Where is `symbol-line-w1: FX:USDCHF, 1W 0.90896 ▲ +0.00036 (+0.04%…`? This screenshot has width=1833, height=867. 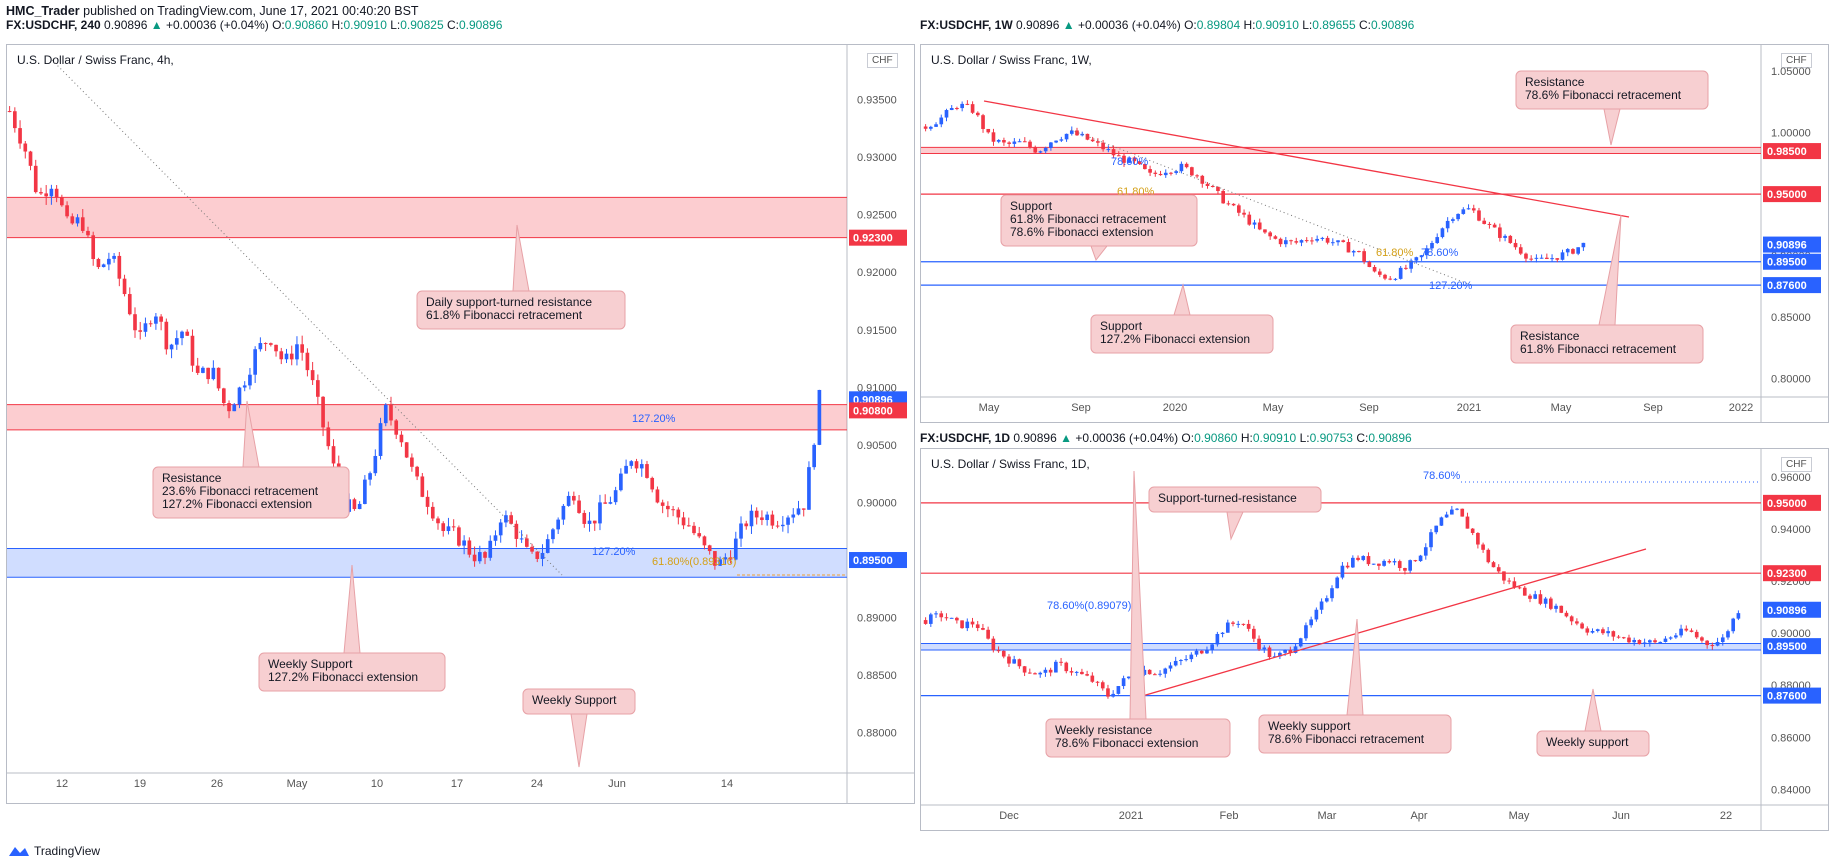 symbol-line-w1: FX:USDCHF, 1W 0.90896 ▲ +0.00036 (+0.04%… is located at coordinates (1167, 25).